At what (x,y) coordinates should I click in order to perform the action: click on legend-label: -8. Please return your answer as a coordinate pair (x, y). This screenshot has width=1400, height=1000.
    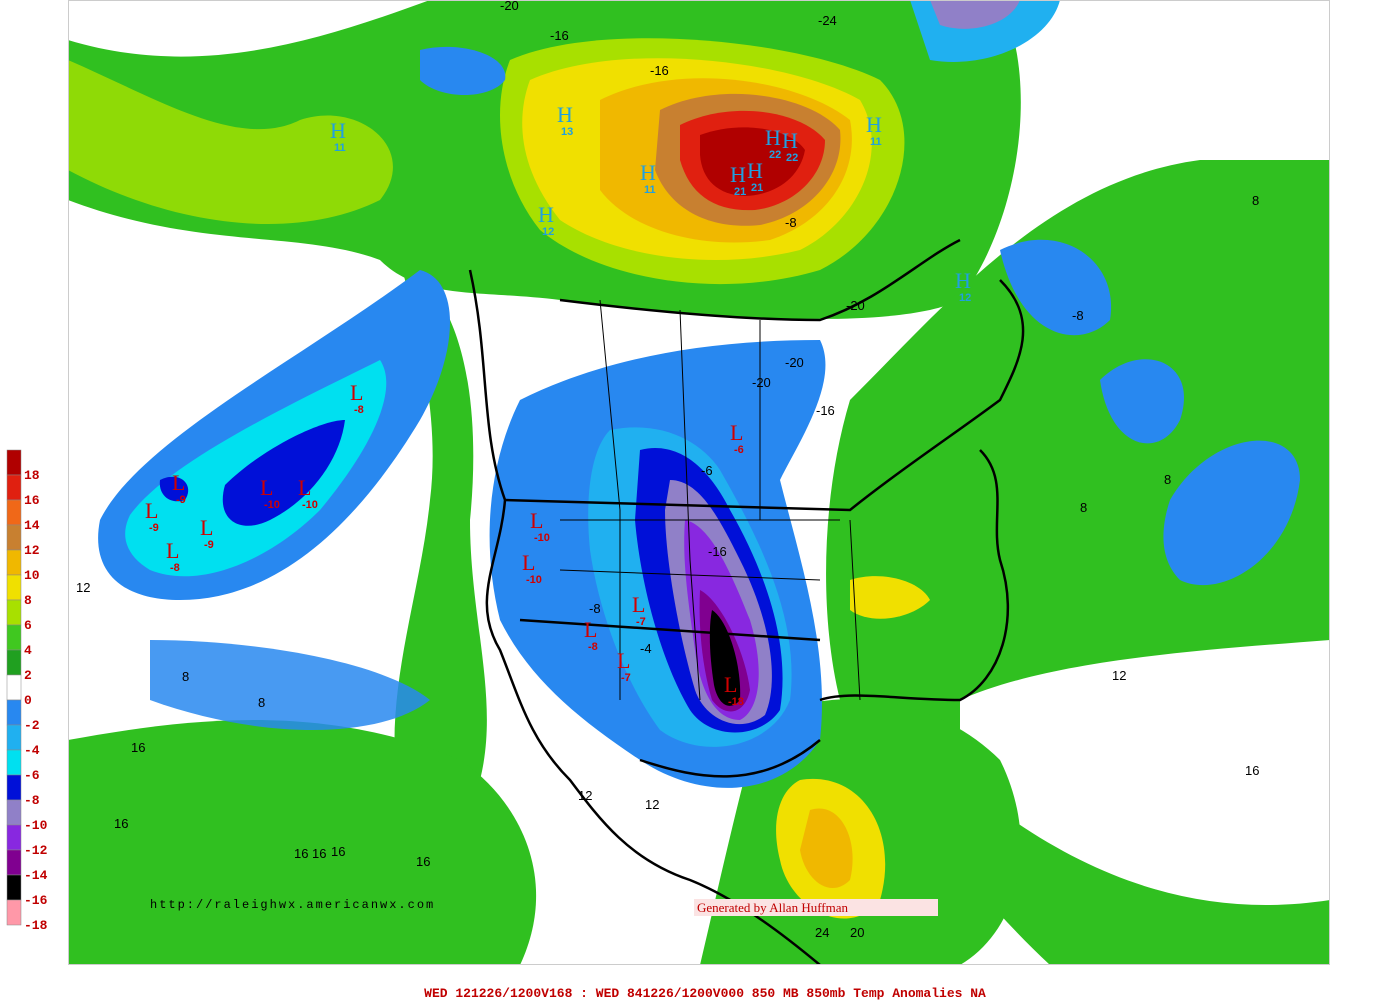
    Looking at the image, I should click on (32, 800).